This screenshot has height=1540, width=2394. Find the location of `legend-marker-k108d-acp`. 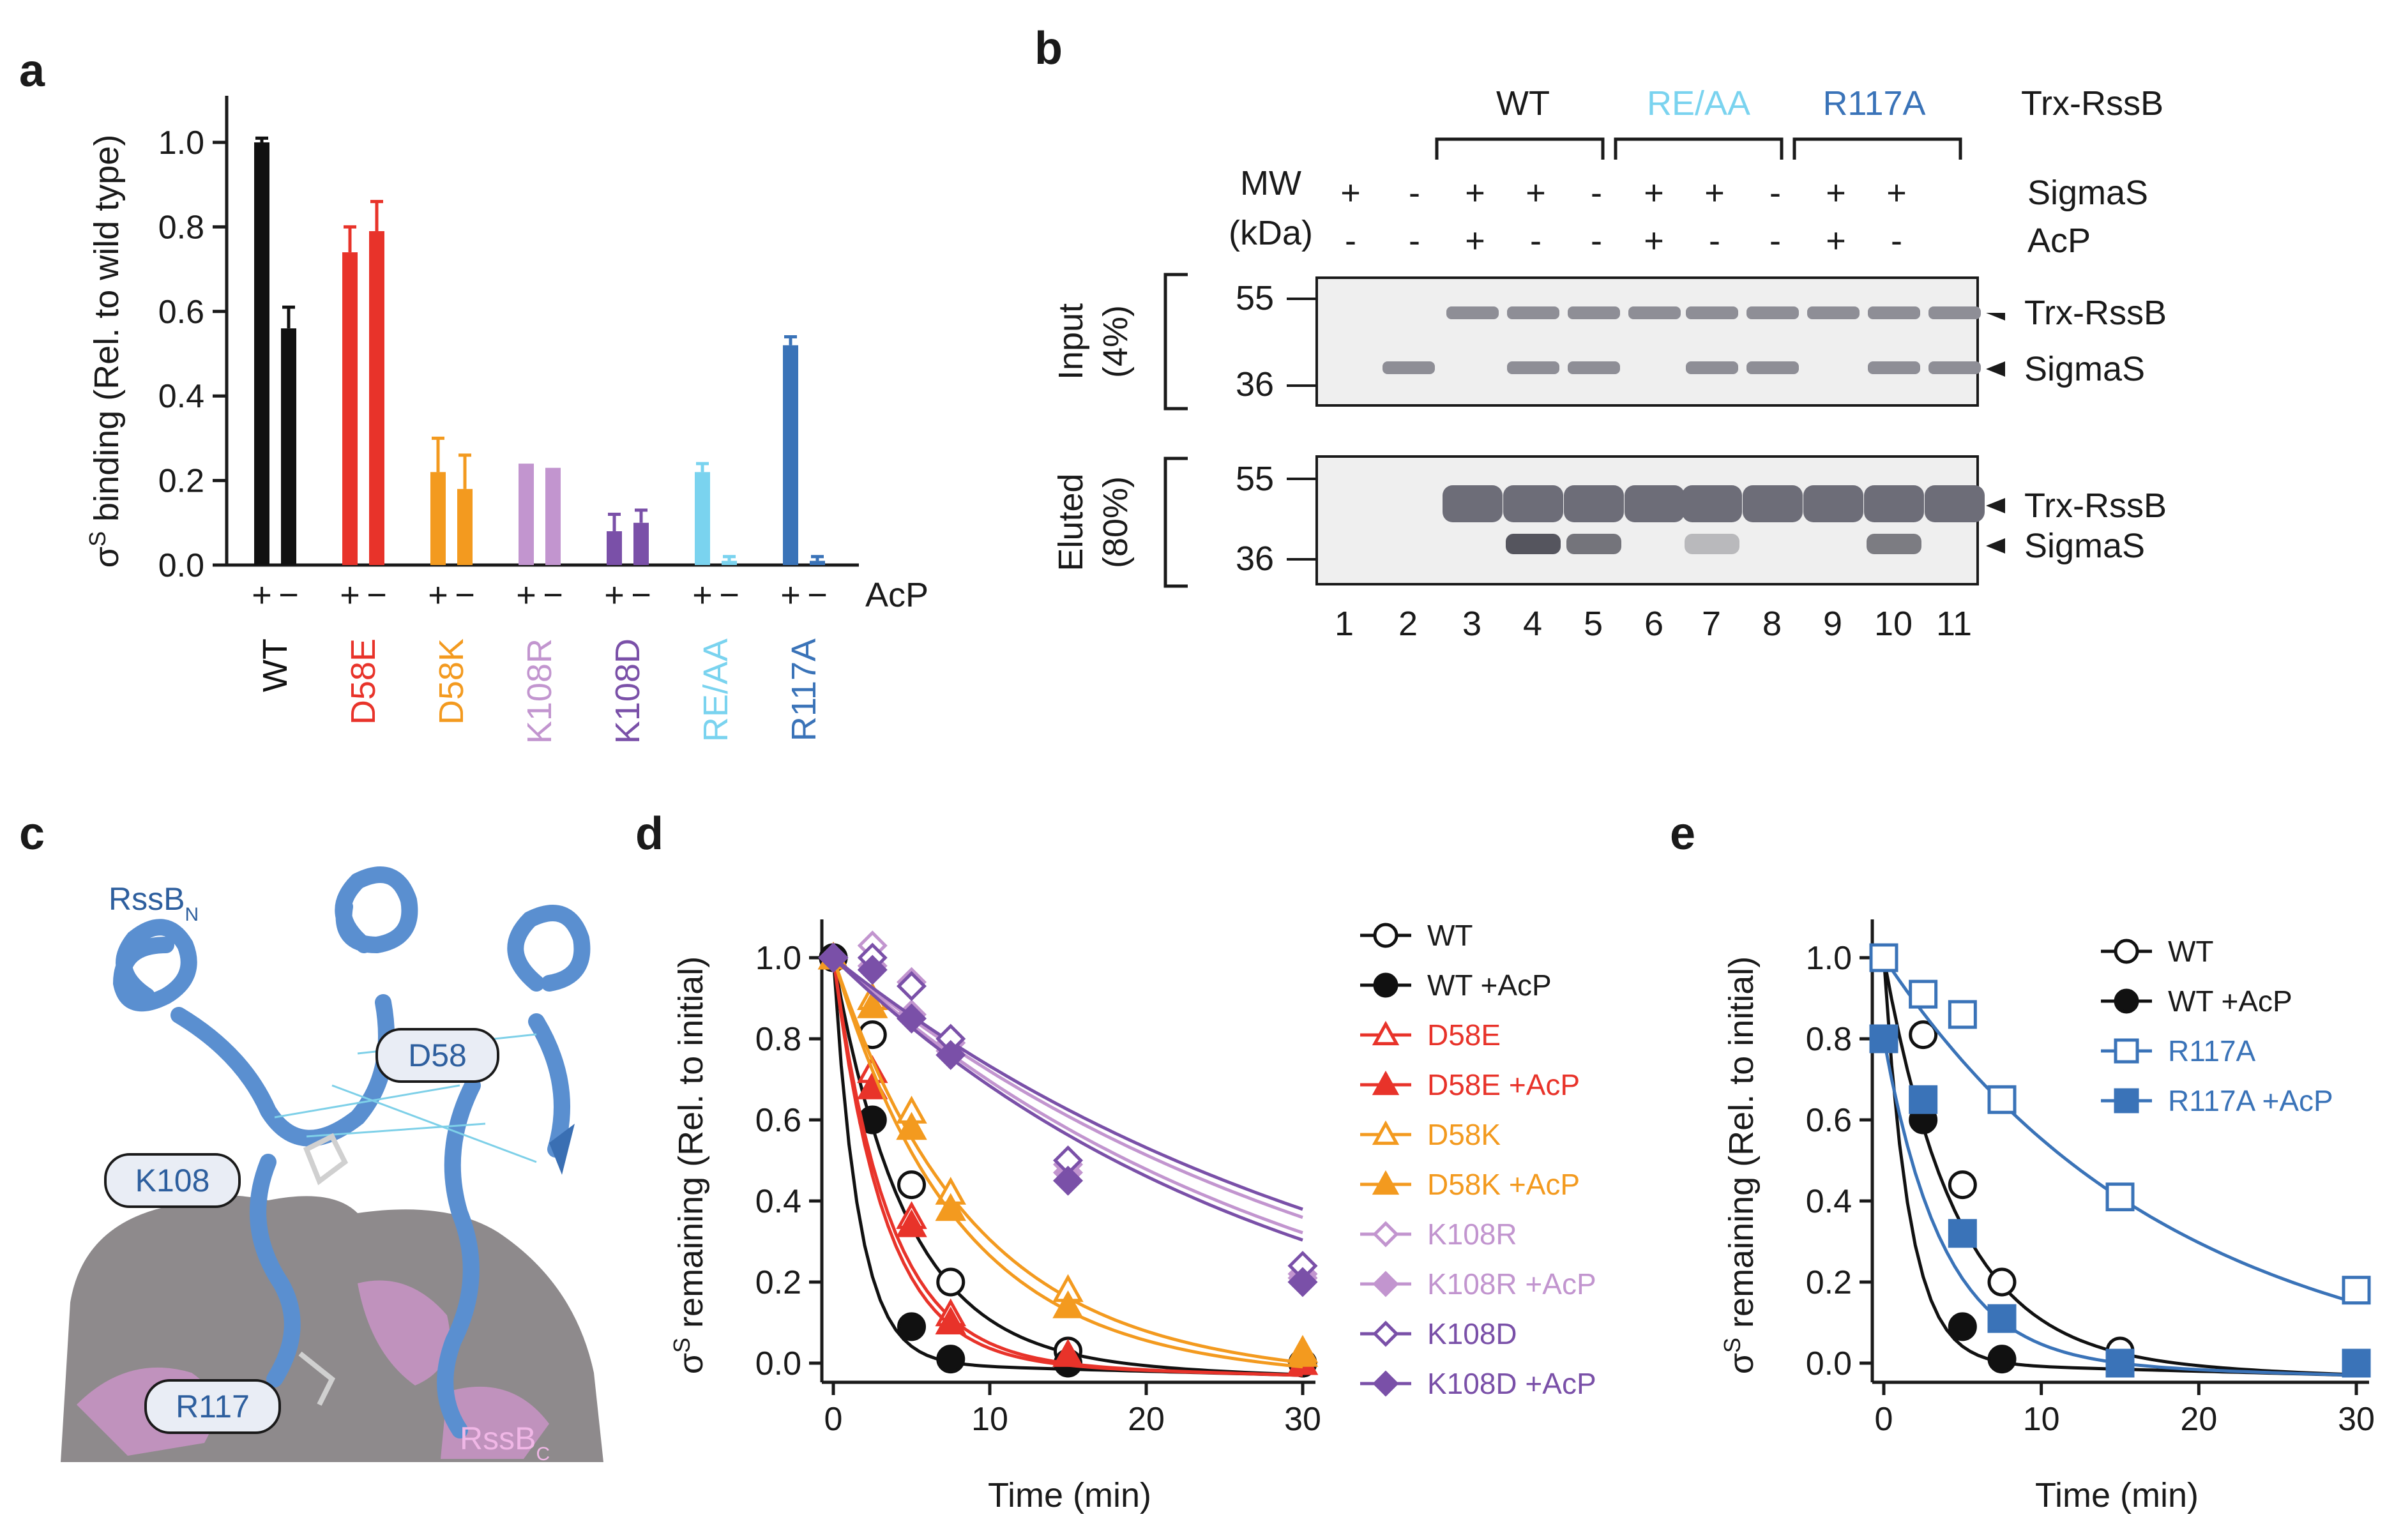

legend-marker-k108d-acp is located at coordinates (1385, 1383).